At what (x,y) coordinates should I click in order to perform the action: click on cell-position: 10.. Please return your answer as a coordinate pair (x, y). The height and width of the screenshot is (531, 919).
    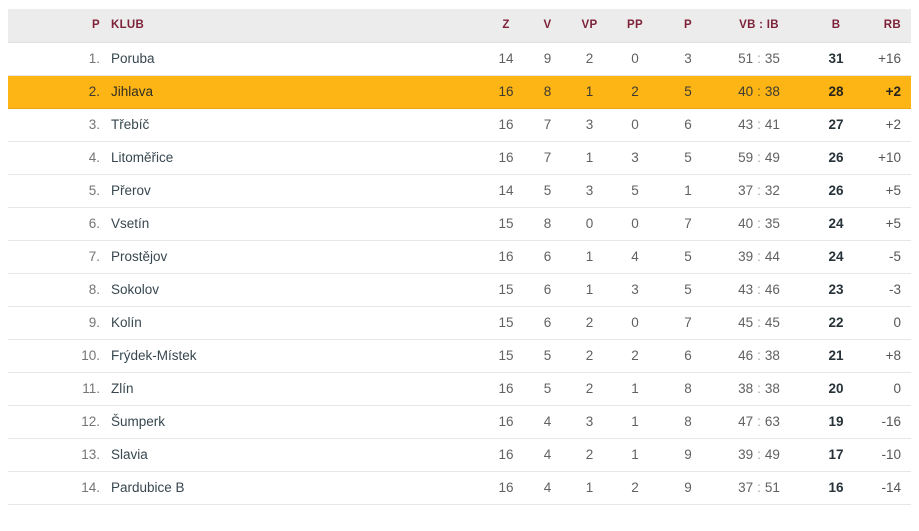
    Looking at the image, I should click on (56, 356).